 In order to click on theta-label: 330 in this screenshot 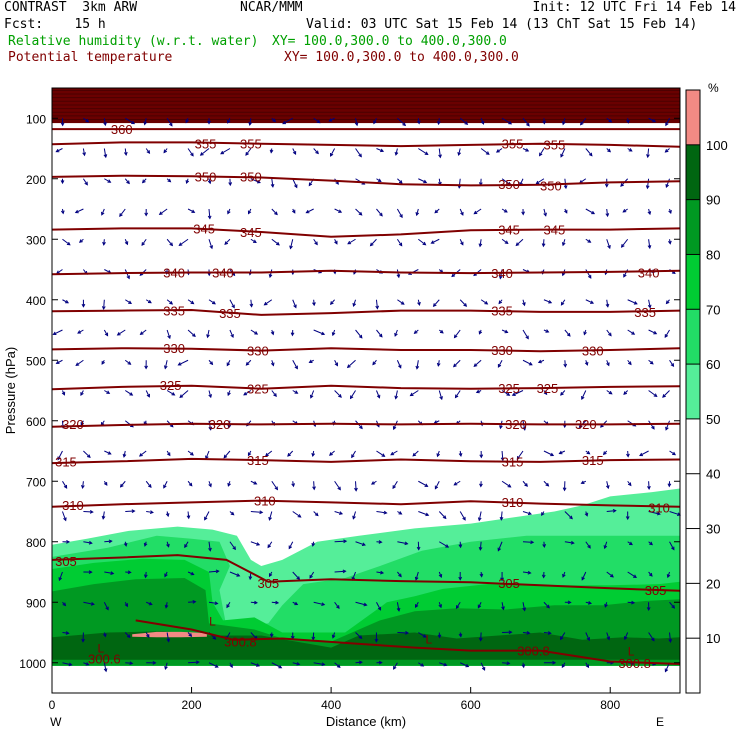, I will do `click(258, 351)`.